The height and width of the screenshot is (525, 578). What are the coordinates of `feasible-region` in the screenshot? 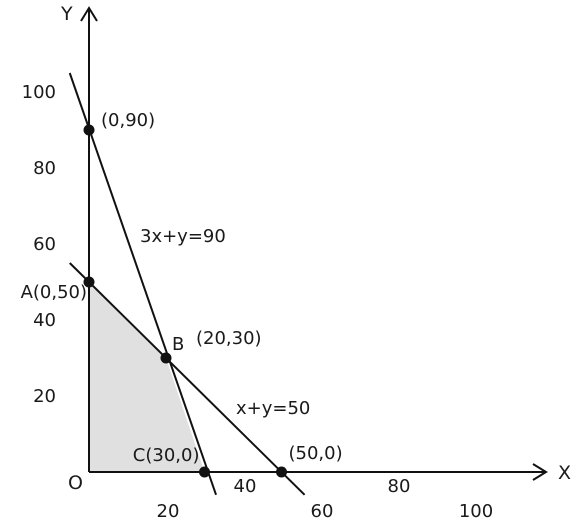 It's located at (147, 377).